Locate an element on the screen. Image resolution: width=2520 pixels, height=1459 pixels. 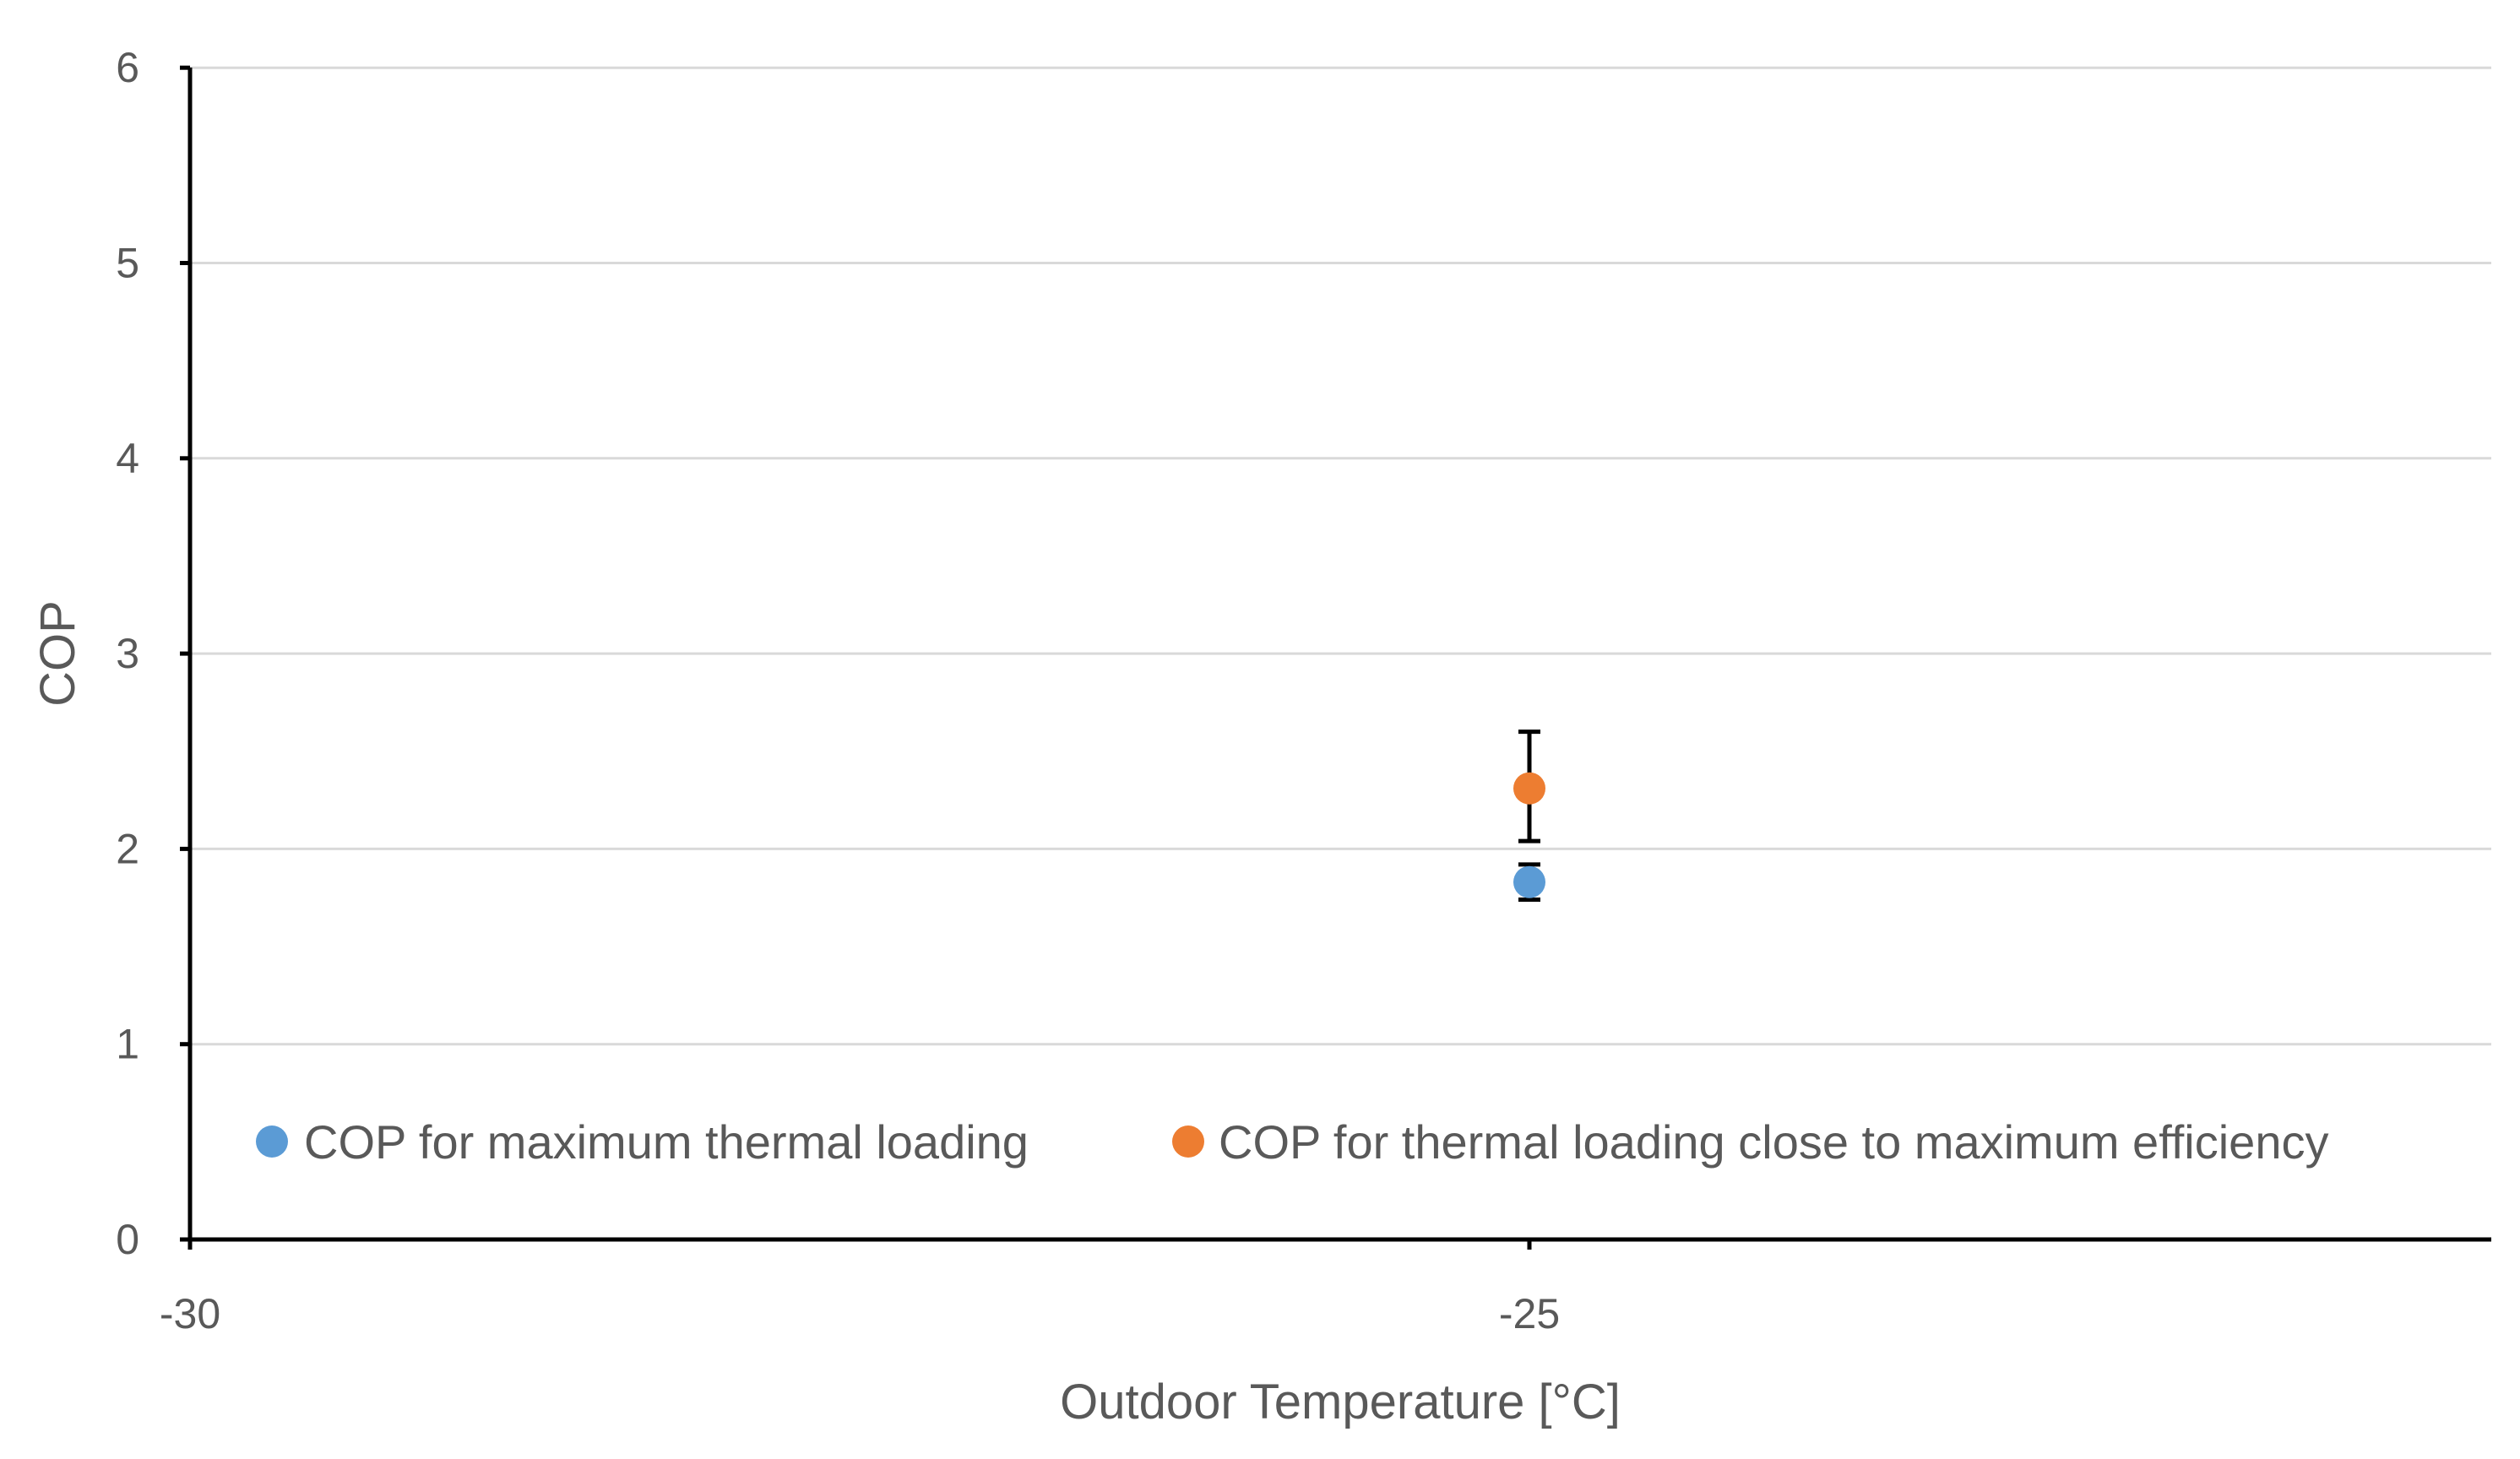
y-axis-title: COP is located at coordinates (57, 654).